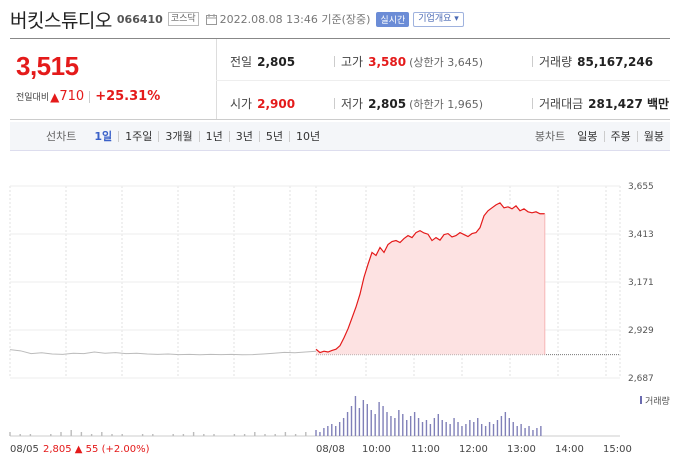  What do you see at coordinates (387, 62) in the screenshot?
I see `high-value: 3,580` at bounding box center [387, 62].